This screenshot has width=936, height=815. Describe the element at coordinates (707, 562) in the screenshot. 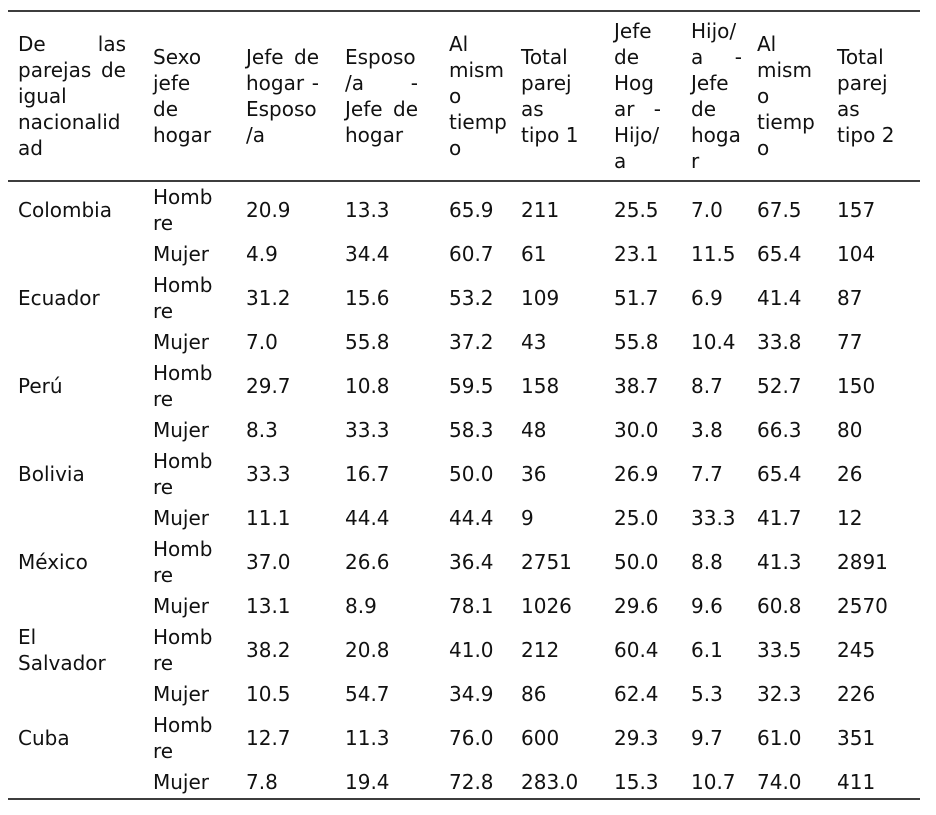

I see `value-cell: 8.8` at that location.